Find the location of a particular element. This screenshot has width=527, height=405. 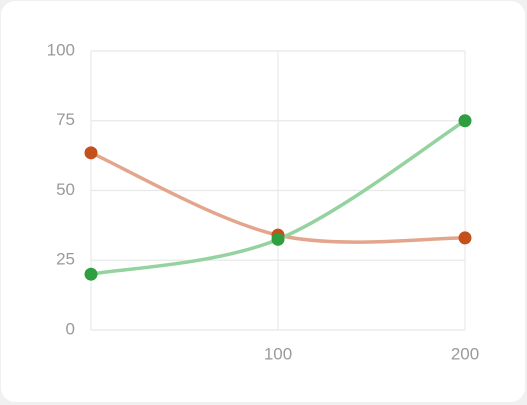

y-tick-label: 25 is located at coordinates (65, 259).